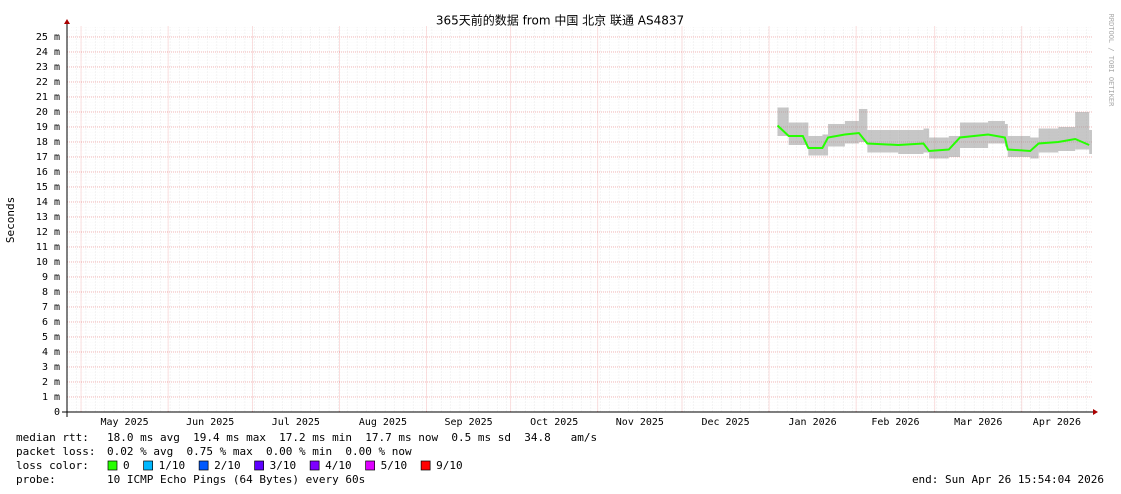 Image resolution: width=1121 pixels, height=494 pixels. Describe the element at coordinates (126, 465) in the screenshot. I see `loss-color-label: 0` at that location.